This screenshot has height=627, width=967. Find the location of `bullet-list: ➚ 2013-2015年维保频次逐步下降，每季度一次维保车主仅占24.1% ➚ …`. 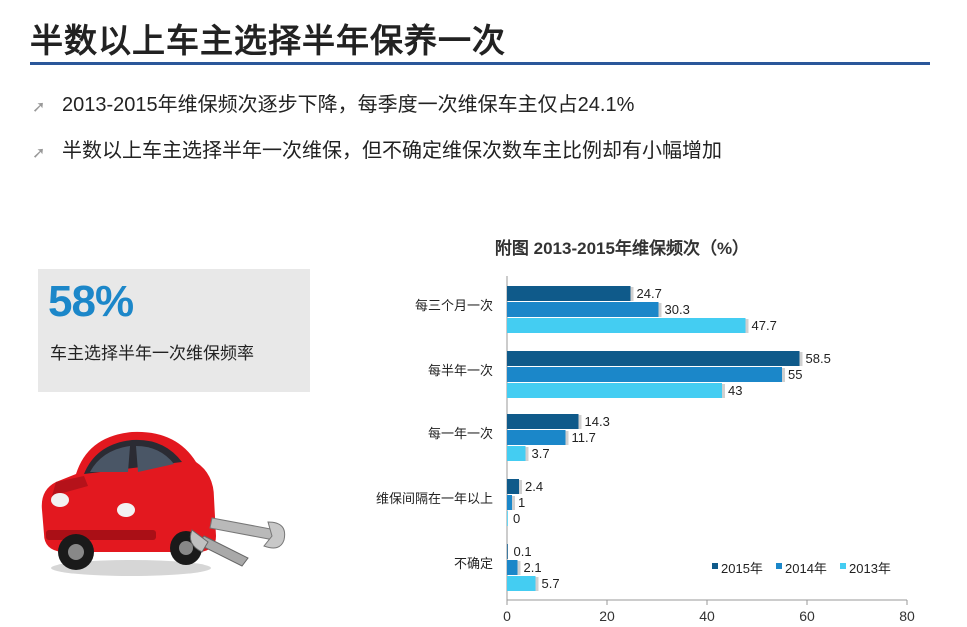

bullet-list: ➚ 2013-2015年维保频次逐步下降，每季度一次维保车主仅占24.1% ➚ … is located at coordinates (376, 136).